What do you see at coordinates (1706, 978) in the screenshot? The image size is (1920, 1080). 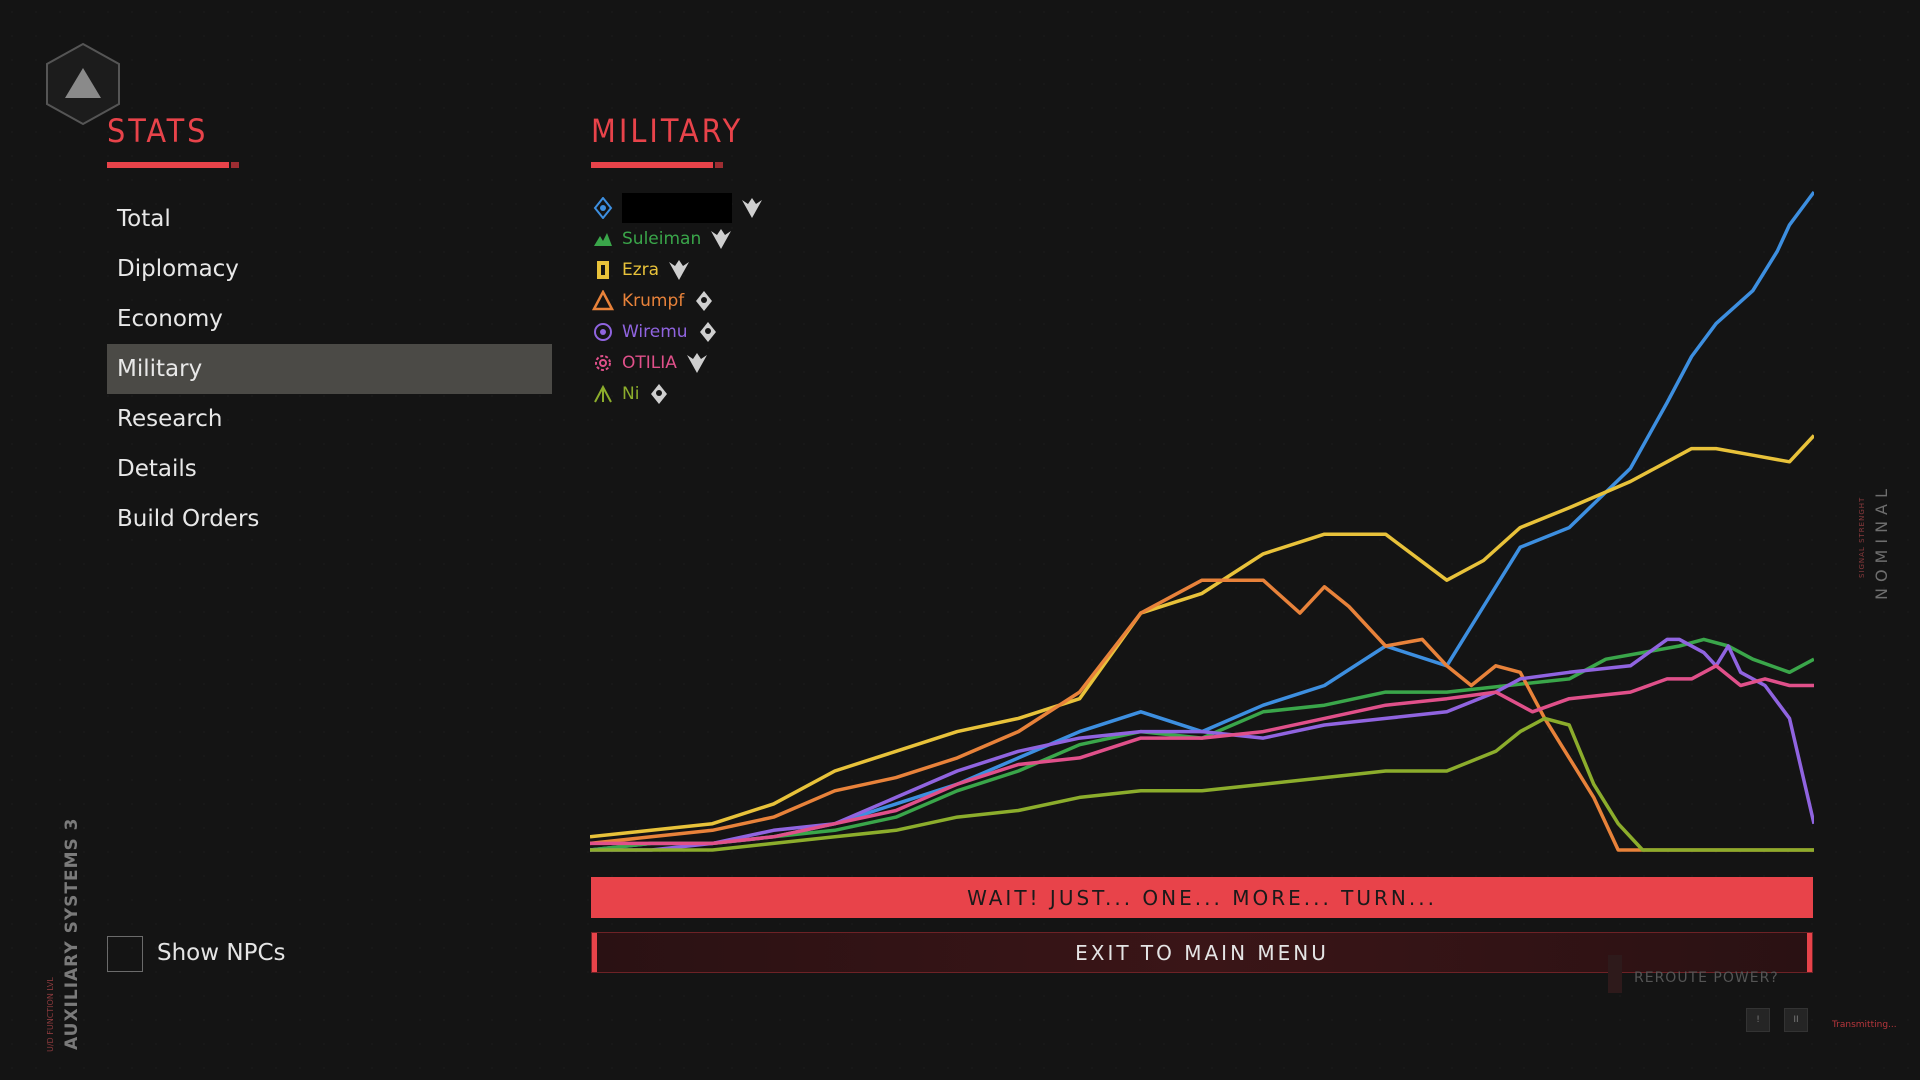 I see `reroute-power-label: REROUTE POWER?` at bounding box center [1706, 978].